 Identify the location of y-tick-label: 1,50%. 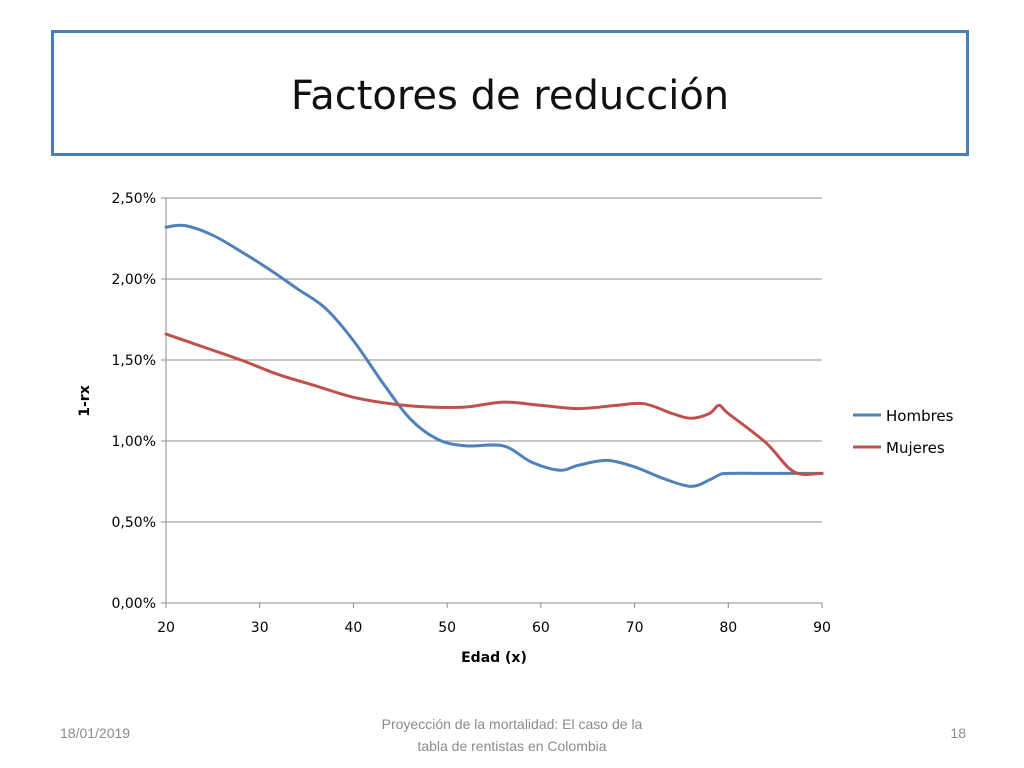
(134, 361).